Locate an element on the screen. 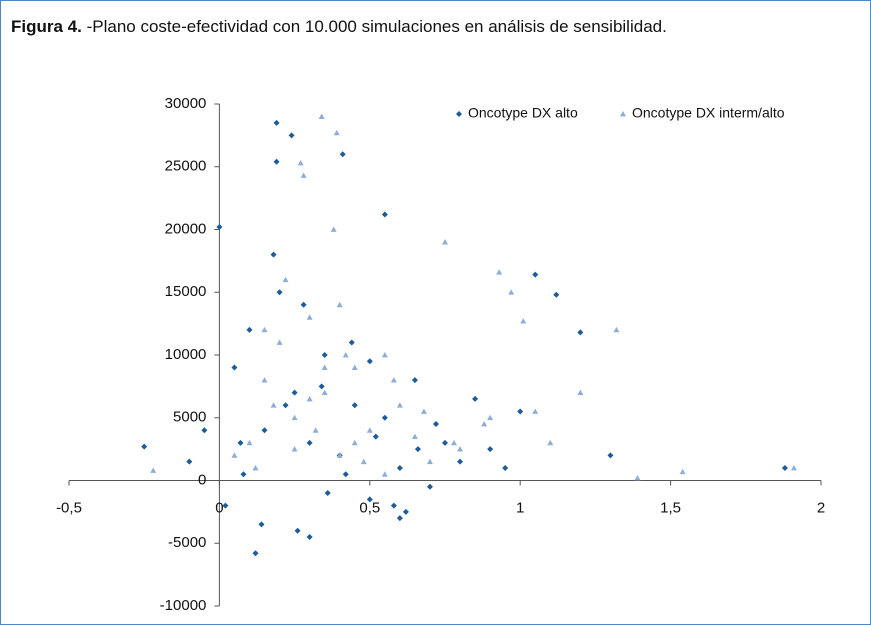 Image resolution: width=871 pixels, height=625 pixels. x-tick-label: 1 is located at coordinates (520, 507).